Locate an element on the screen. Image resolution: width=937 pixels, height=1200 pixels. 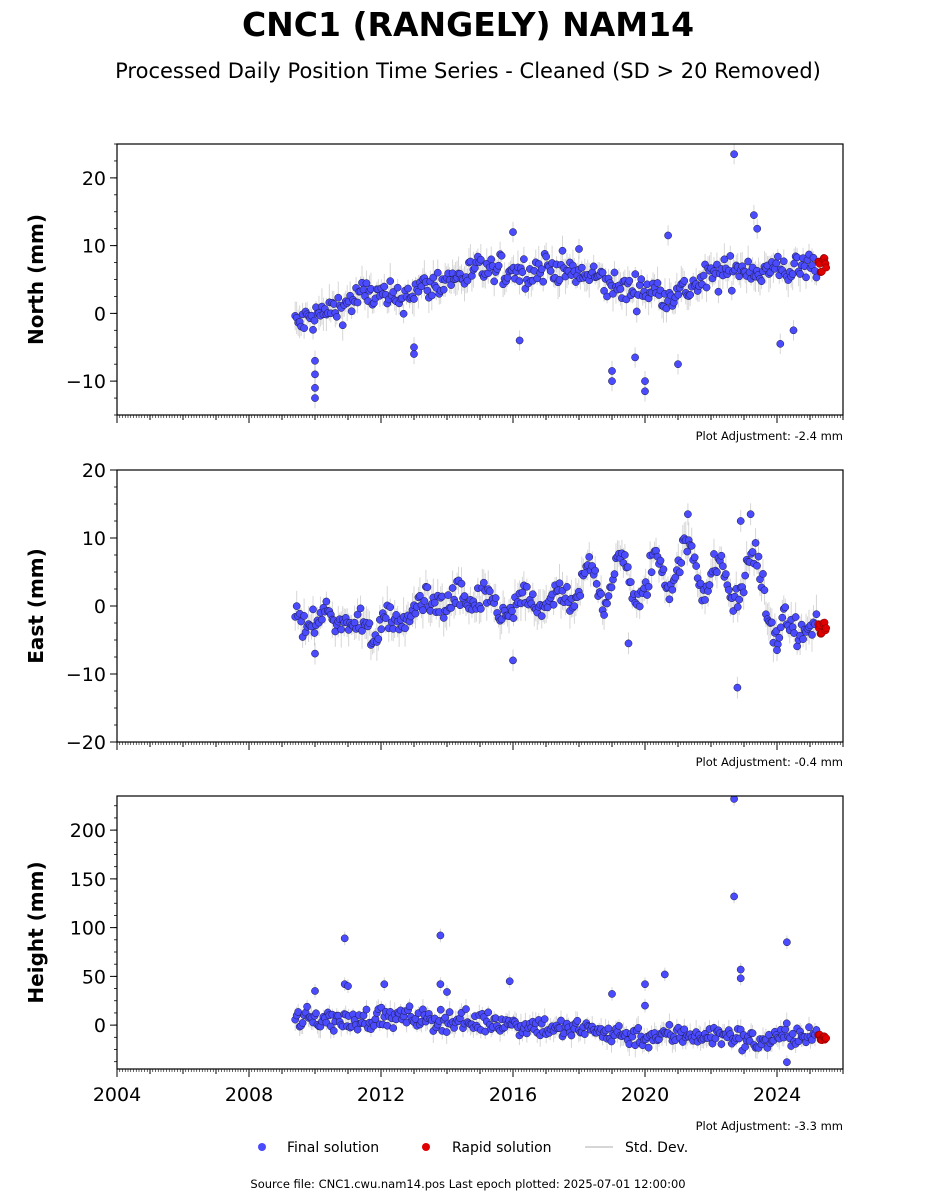
north-ytick-label: 10 is located at coordinates (94, 247).